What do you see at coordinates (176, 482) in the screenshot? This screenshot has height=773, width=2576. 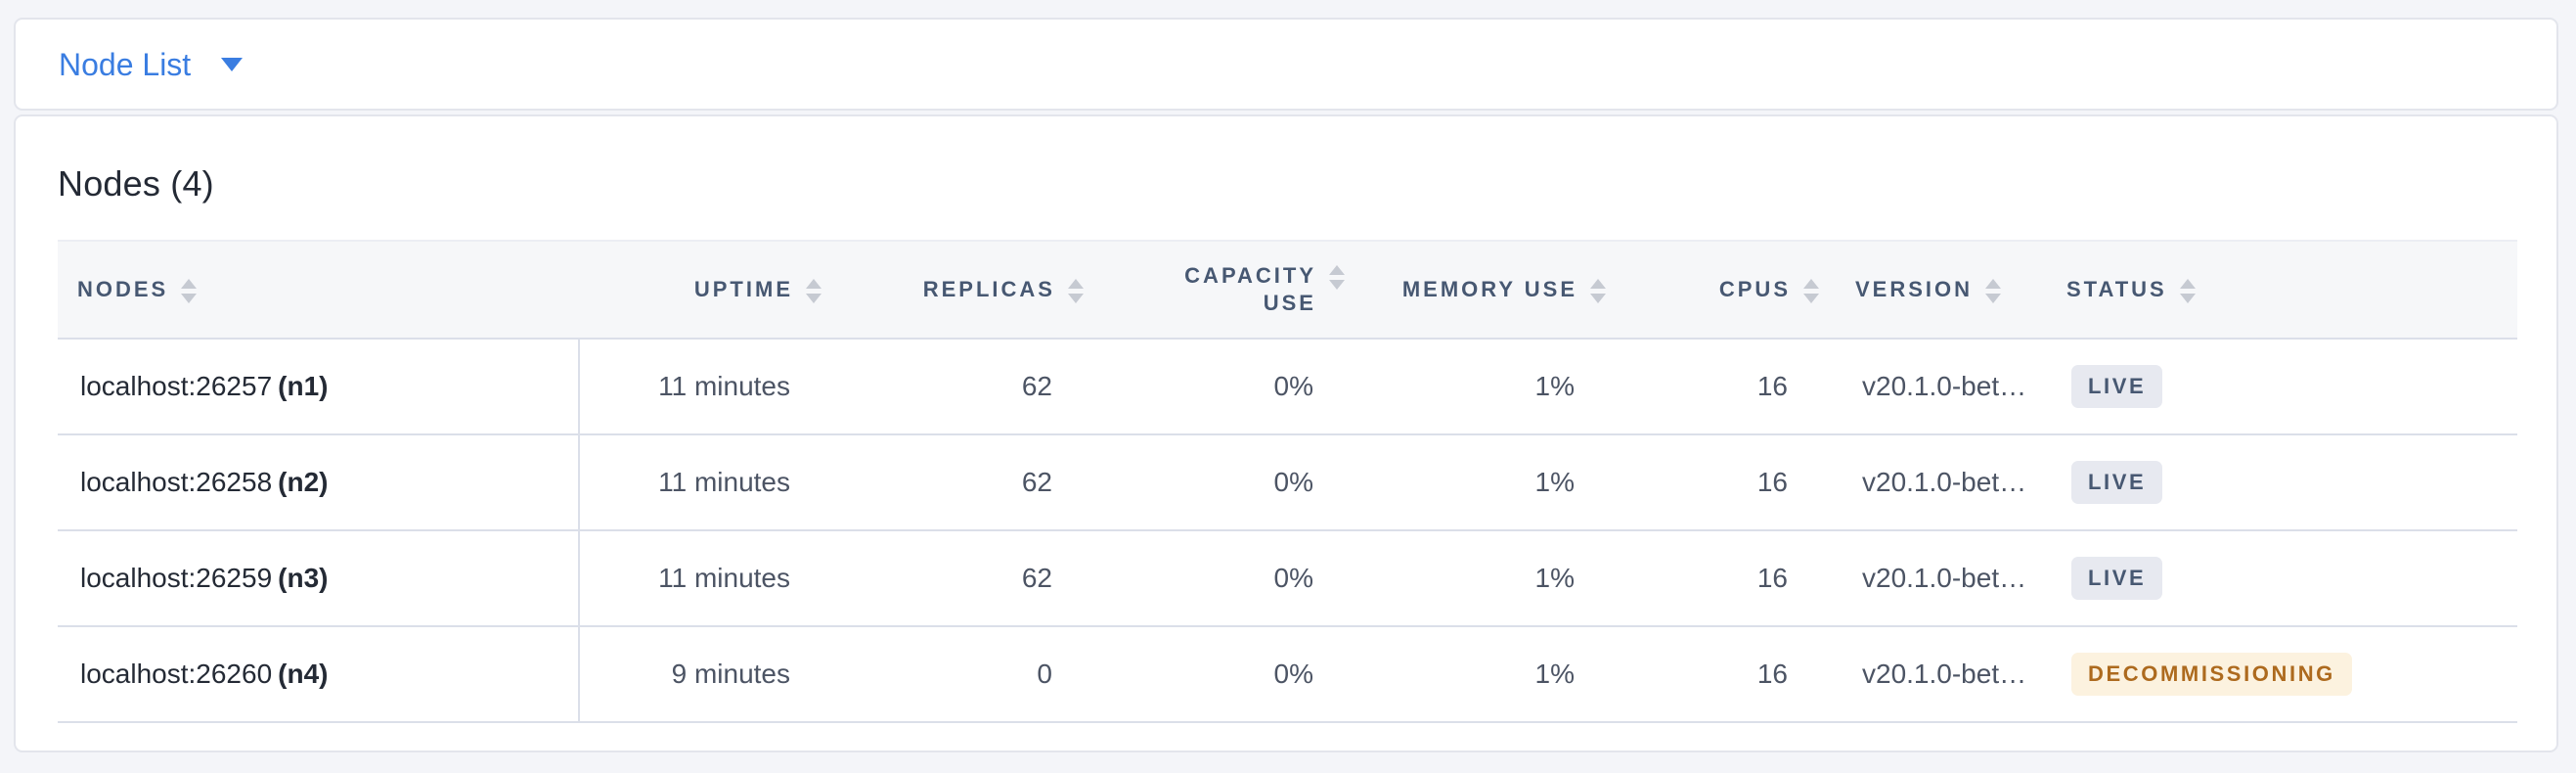 I see `node-address: localhost:26258` at bounding box center [176, 482].